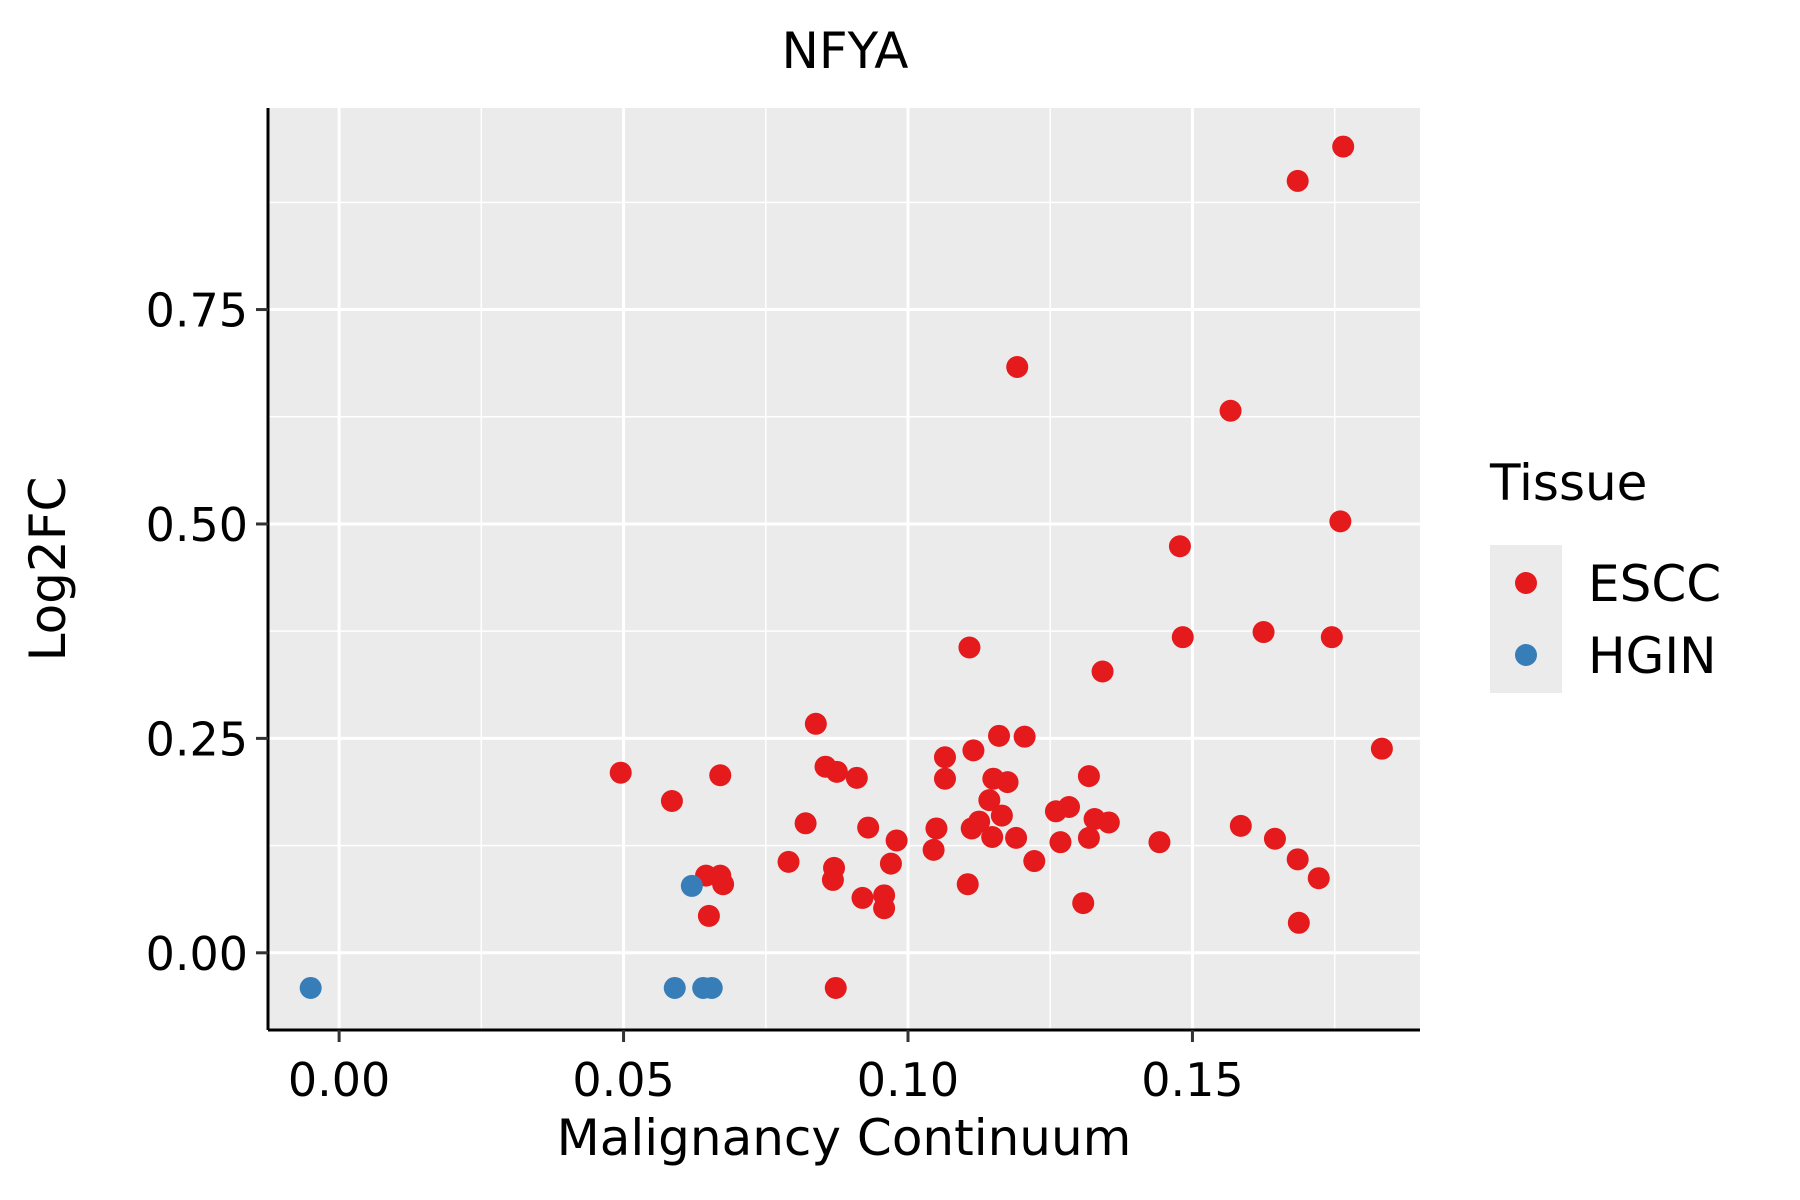 Image resolution: width=1800 pixels, height=1200 pixels. Describe the element at coordinates (623, 1080) in the screenshot. I see `x-tick-label: 0.05` at that location.